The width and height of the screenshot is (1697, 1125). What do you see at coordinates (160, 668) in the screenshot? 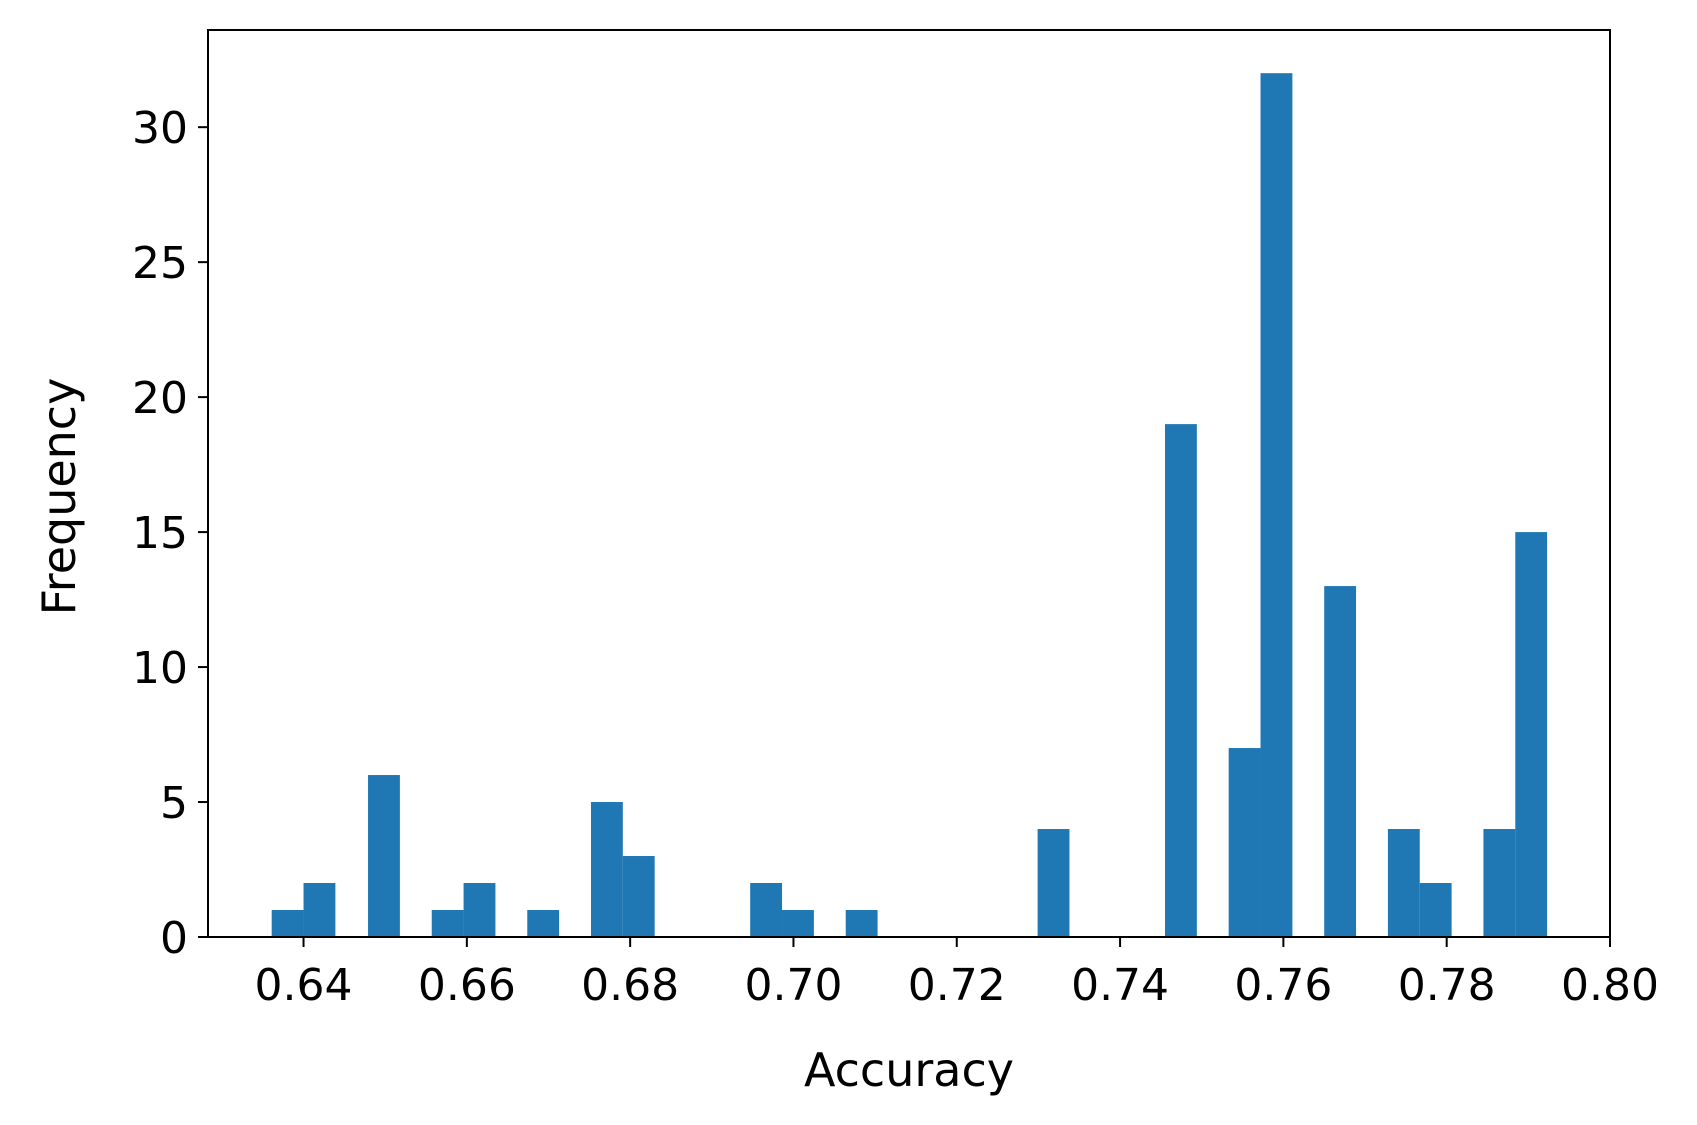
I see `y-tick-label: 10` at bounding box center [160, 668].